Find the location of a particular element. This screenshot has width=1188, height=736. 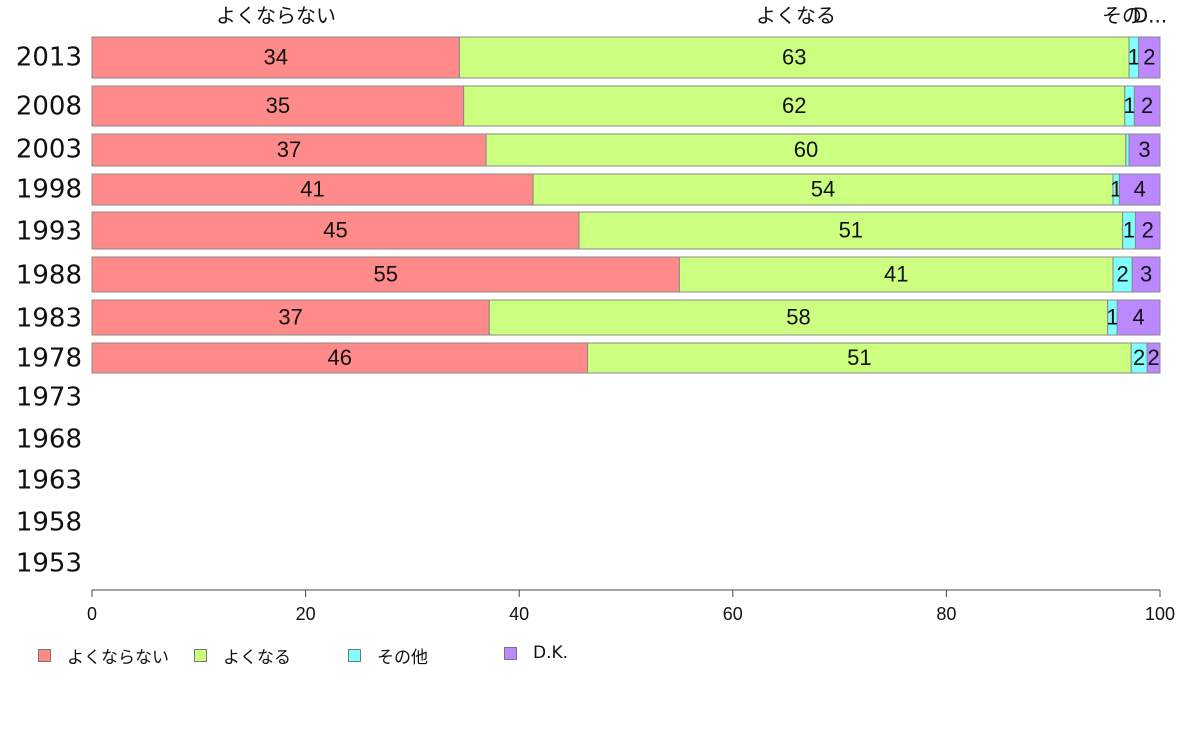

x-tick-label-0: 0 is located at coordinates (92, 614).